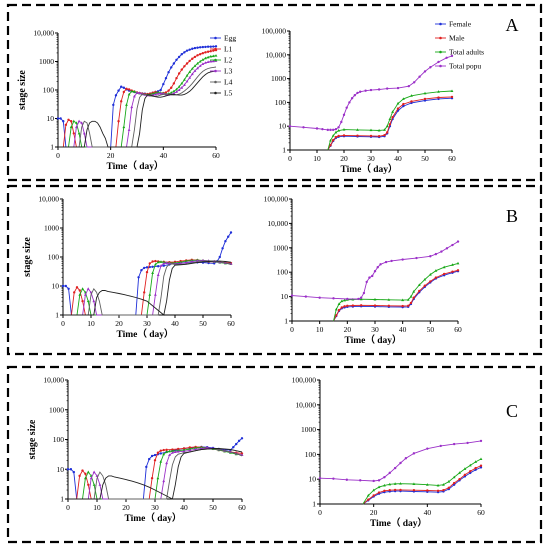 The image size is (550, 553). Describe the element at coordinates (51, 118) in the screenshot. I see `panel-a-stage-y-tick-label: 10` at that location.